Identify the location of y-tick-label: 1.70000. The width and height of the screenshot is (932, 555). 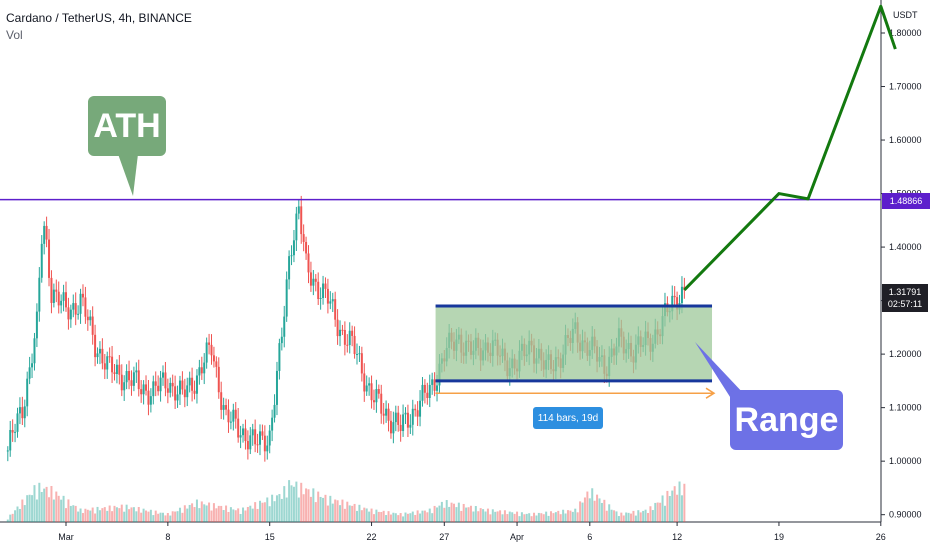
(905, 87).